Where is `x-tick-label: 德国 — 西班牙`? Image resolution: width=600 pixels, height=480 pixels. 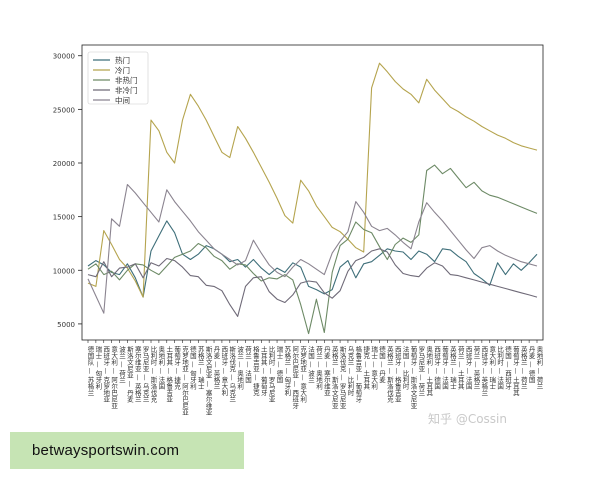 x-tick-label: 德国 — 西班牙 is located at coordinates (507, 368).